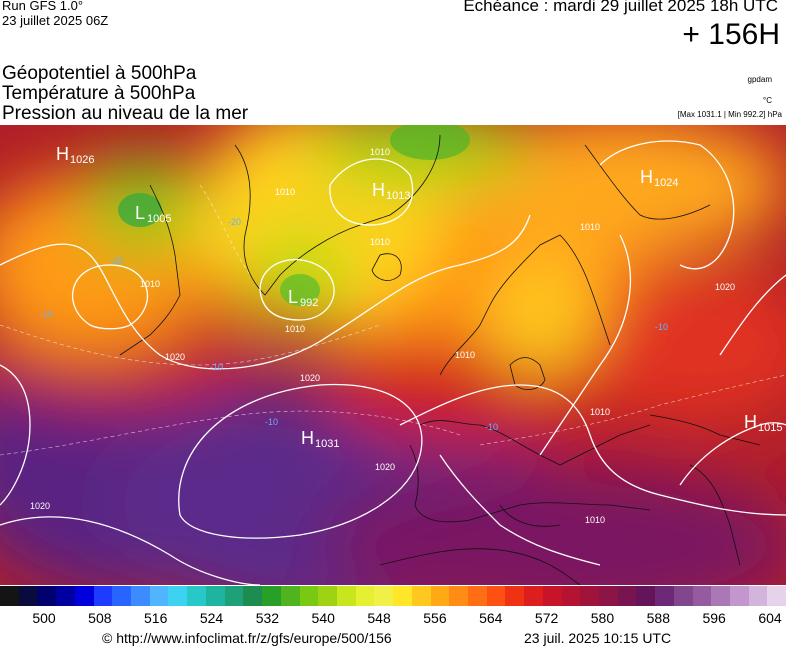  Describe the element at coordinates (620, 7) in the screenshot. I see `valid-time: Echéance : mardi 29 juillet 2025 18h UTC` at that location.